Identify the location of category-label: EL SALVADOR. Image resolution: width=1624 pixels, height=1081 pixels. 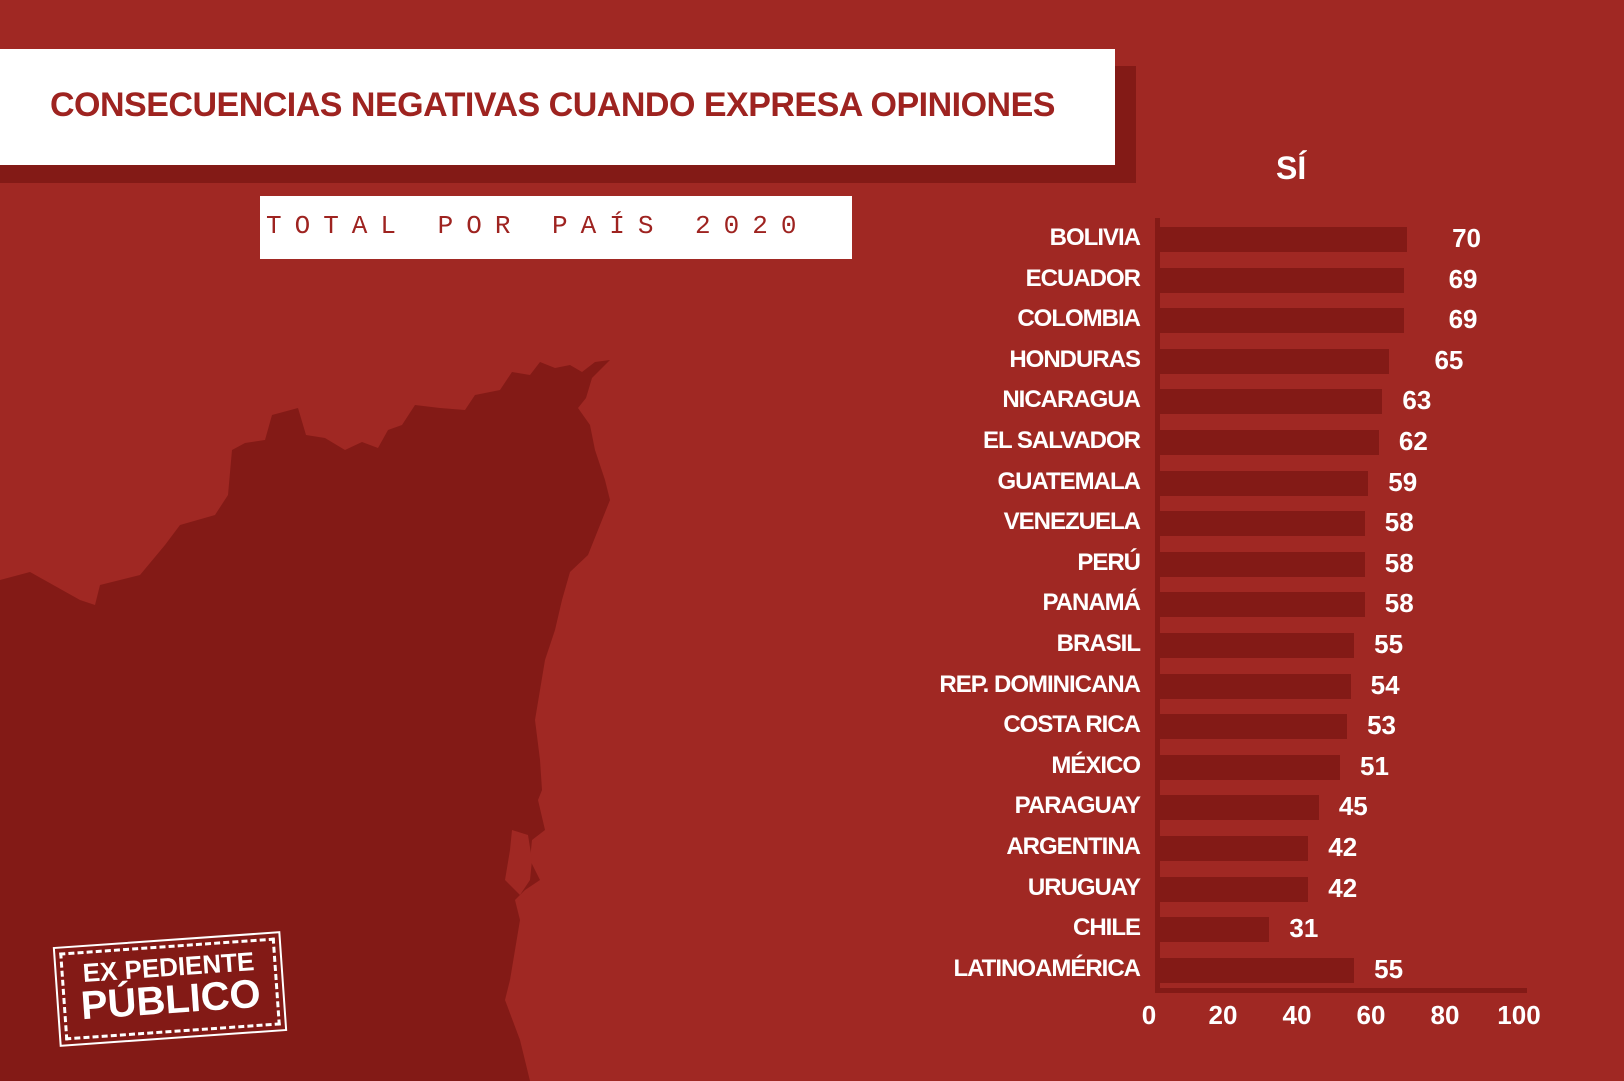
(1061, 440).